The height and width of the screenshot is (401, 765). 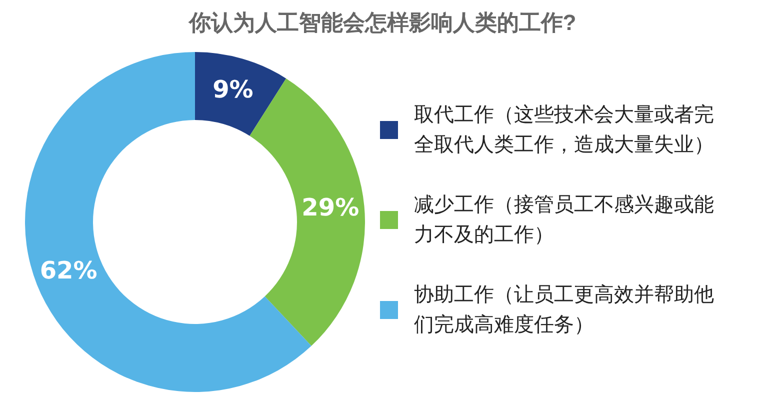 What do you see at coordinates (233, 90) in the screenshot?
I see `data-label: 9%` at bounding box center [233, 90].